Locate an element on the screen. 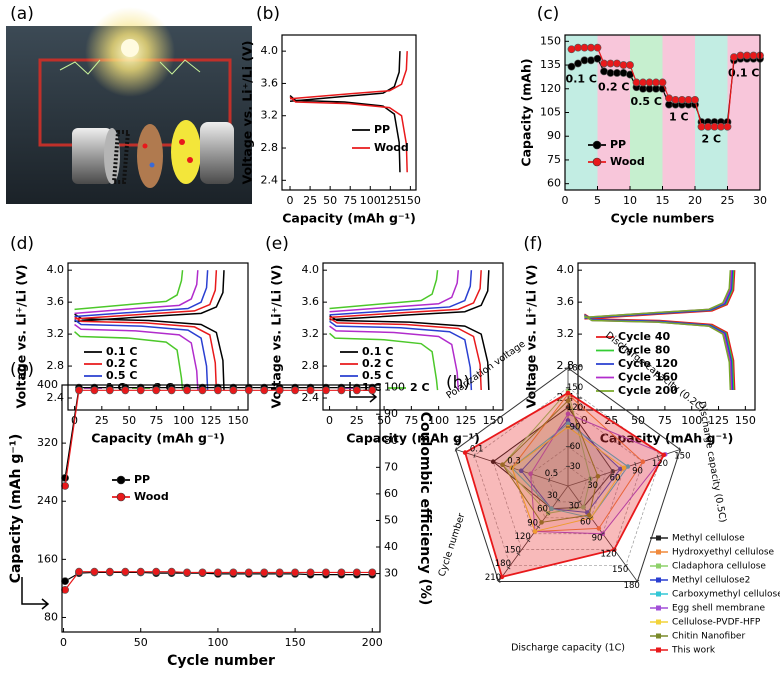  legend-label: Cladaphora cellulose is located at coordinates (719, 567).